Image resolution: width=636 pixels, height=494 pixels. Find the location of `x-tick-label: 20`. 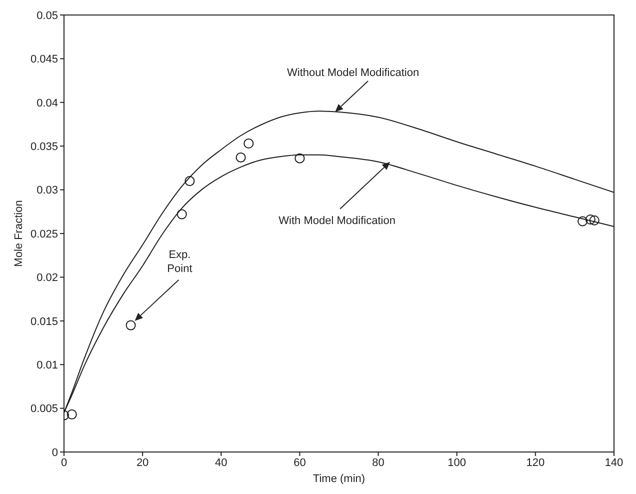

x-tick-label: 20 is located at coordinates (142, 462).